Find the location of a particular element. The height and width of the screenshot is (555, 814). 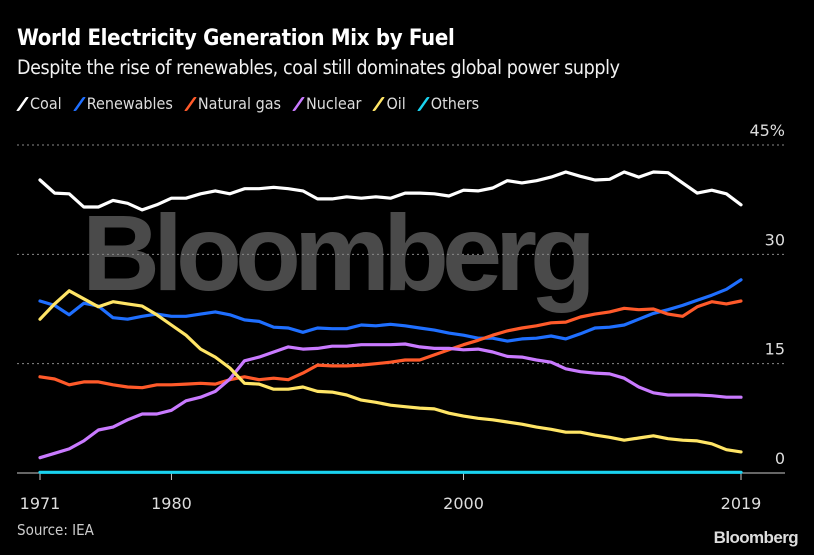

y-tick-label: 0 is located at coordinates (780, 458).